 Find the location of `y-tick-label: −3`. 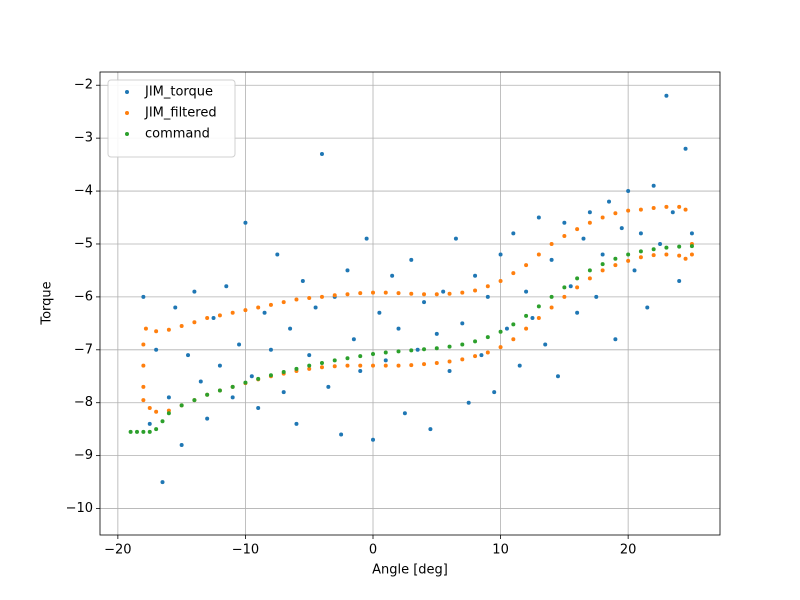

y-tick-label: −3 is located at coordinates (83, 138).